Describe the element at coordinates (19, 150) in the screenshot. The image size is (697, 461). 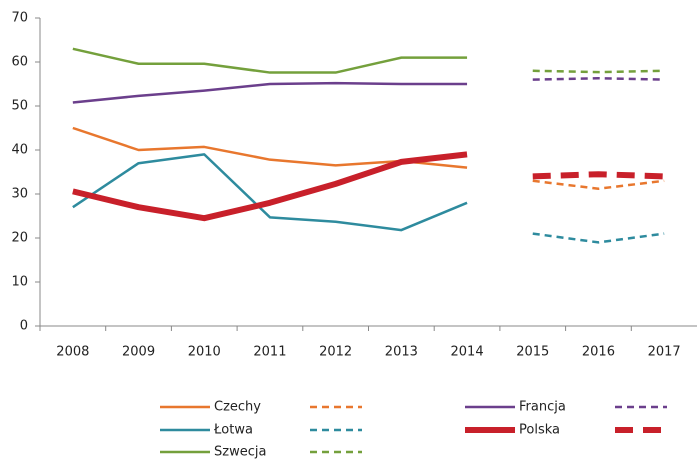
I see `y-tick-label: 40` at that location.